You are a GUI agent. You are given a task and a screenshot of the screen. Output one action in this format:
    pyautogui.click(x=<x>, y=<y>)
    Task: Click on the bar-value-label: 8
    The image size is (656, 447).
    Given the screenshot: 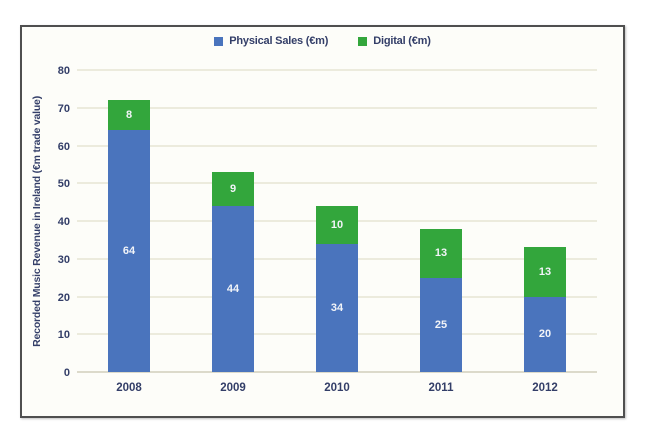 What is the action you would take?
    pyautogui.click(x=129, y=115)
    